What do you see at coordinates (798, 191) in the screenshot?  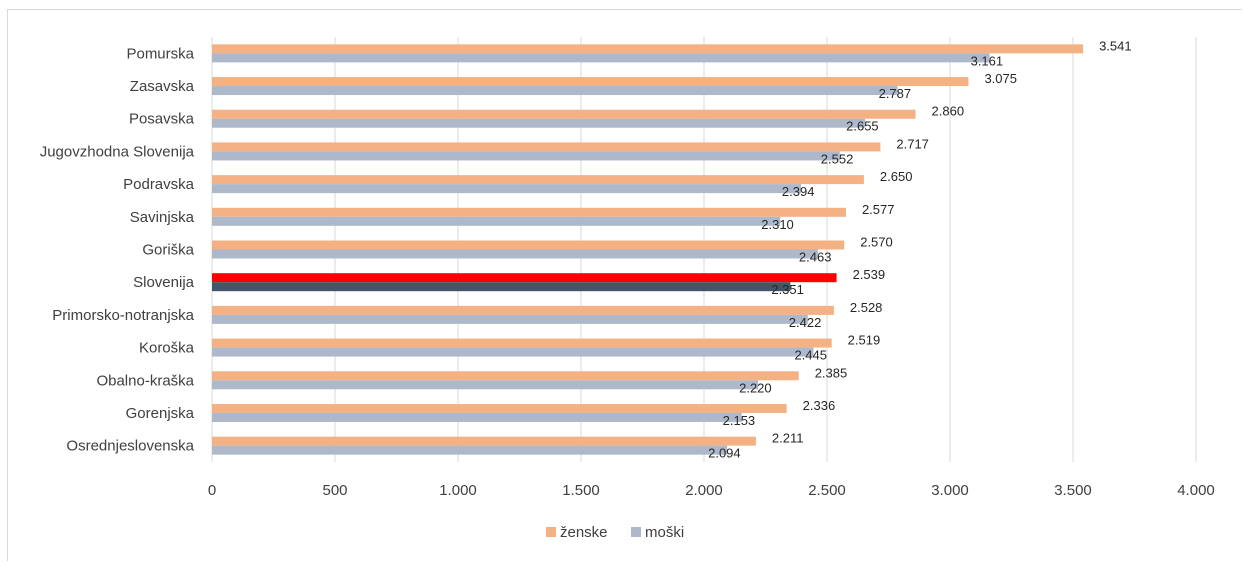 I see `data-label: 2.394` at bounding box center [798, 191].